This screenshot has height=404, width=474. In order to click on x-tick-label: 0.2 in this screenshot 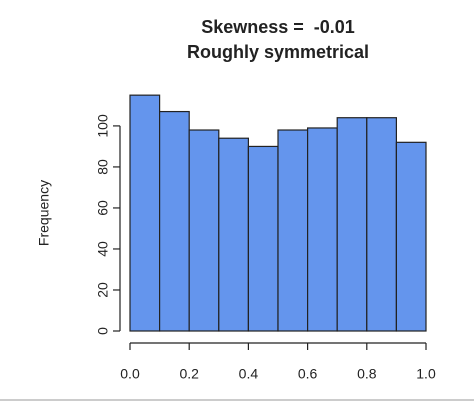, I will do `click(189, 374)`.